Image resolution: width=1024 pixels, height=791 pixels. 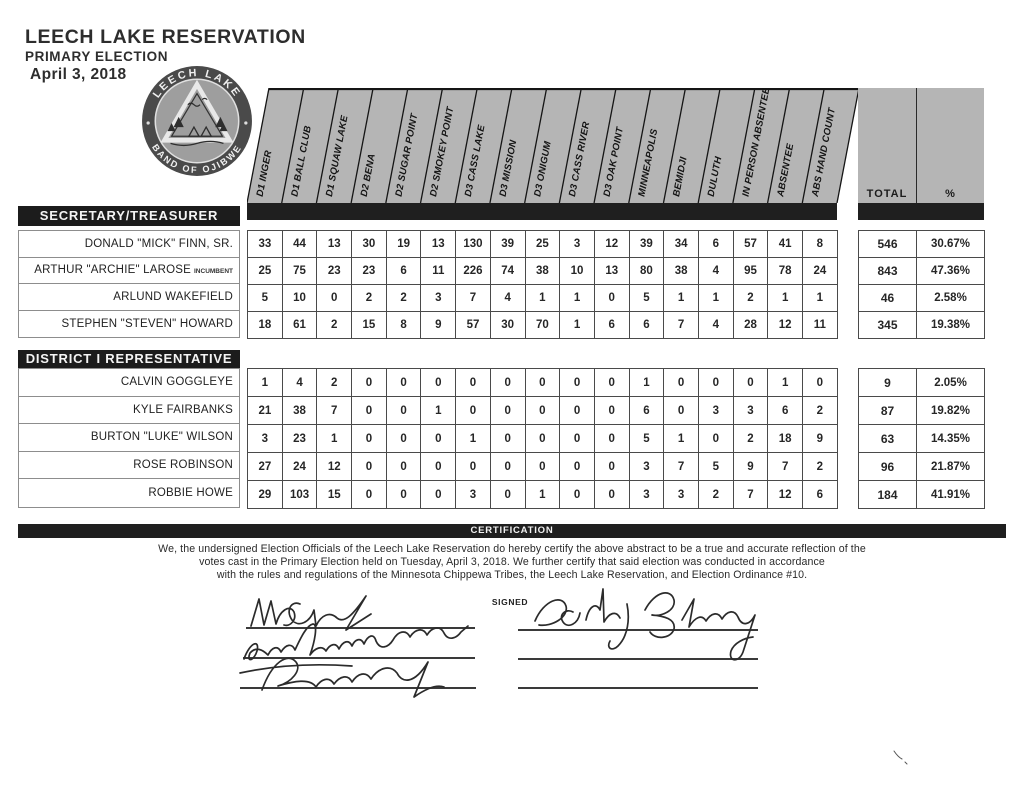 What do you see at coordinates (785, 244) in the screenshot?
I see `vote-cell: 41` at bounding box center [785, 244].